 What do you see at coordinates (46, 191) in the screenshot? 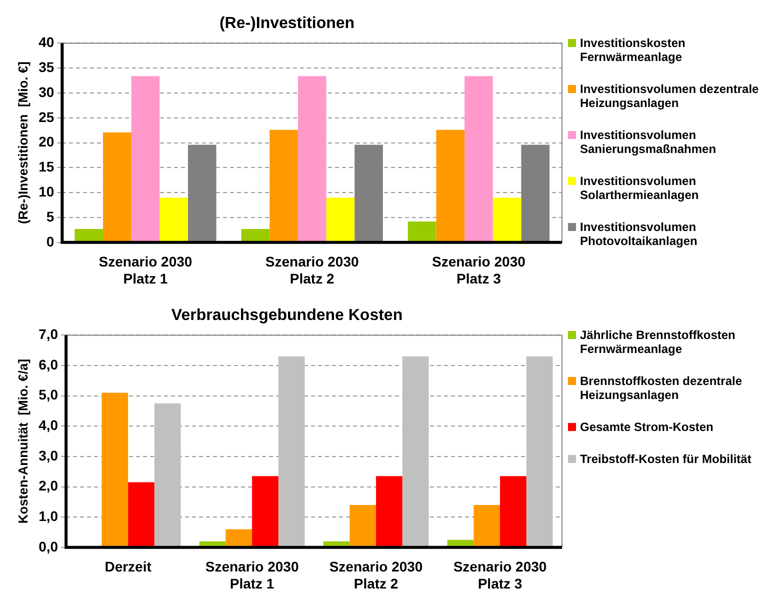
I see `y-tick-label: 10` at bounding box center [46, 191].